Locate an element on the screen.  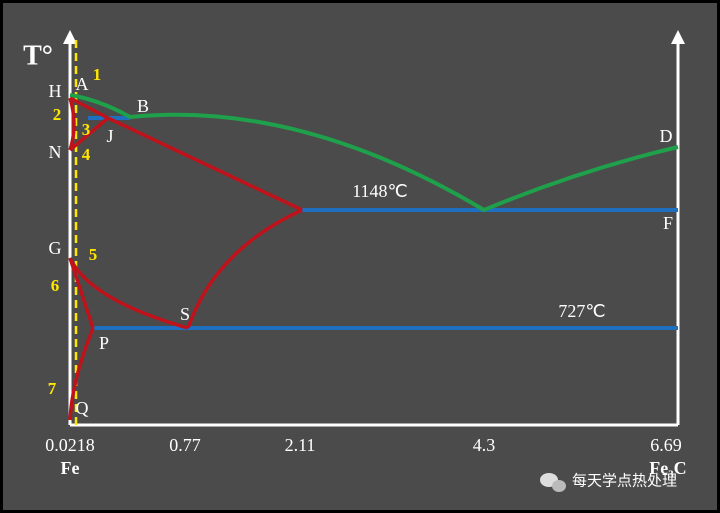
watermark-icon is located at coordinates (553, 482).